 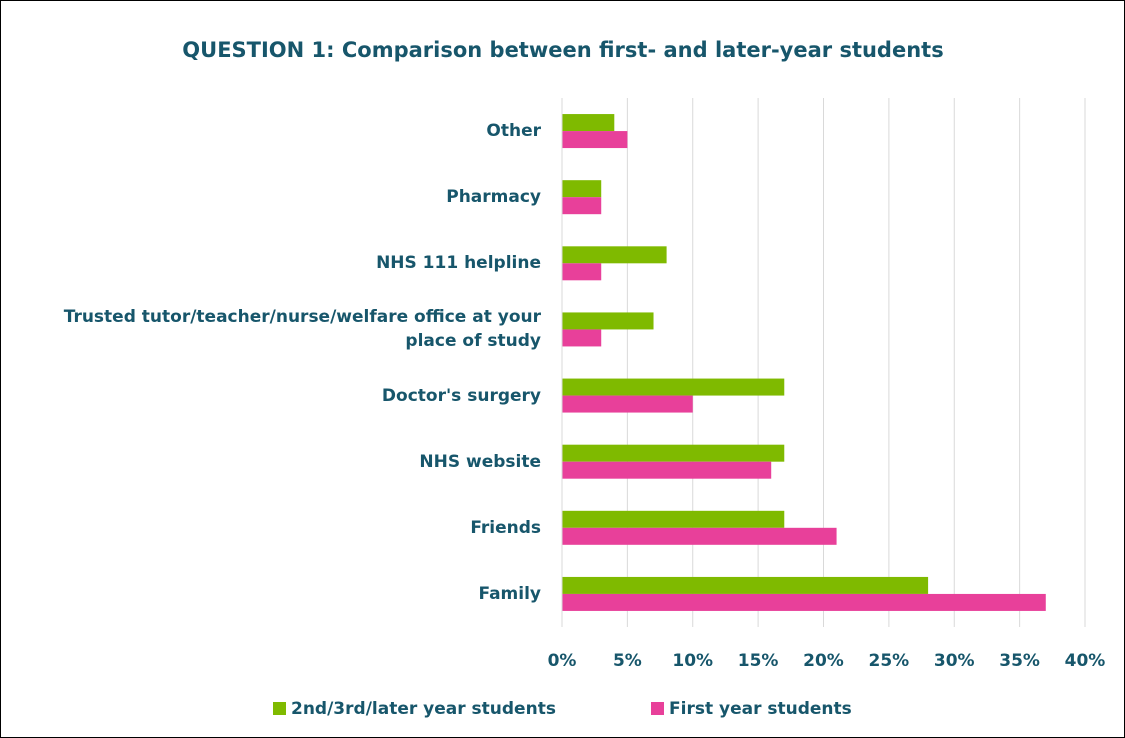 I want to click on y-tick-label: Doctor's surgery, so click(x=461, y=395).